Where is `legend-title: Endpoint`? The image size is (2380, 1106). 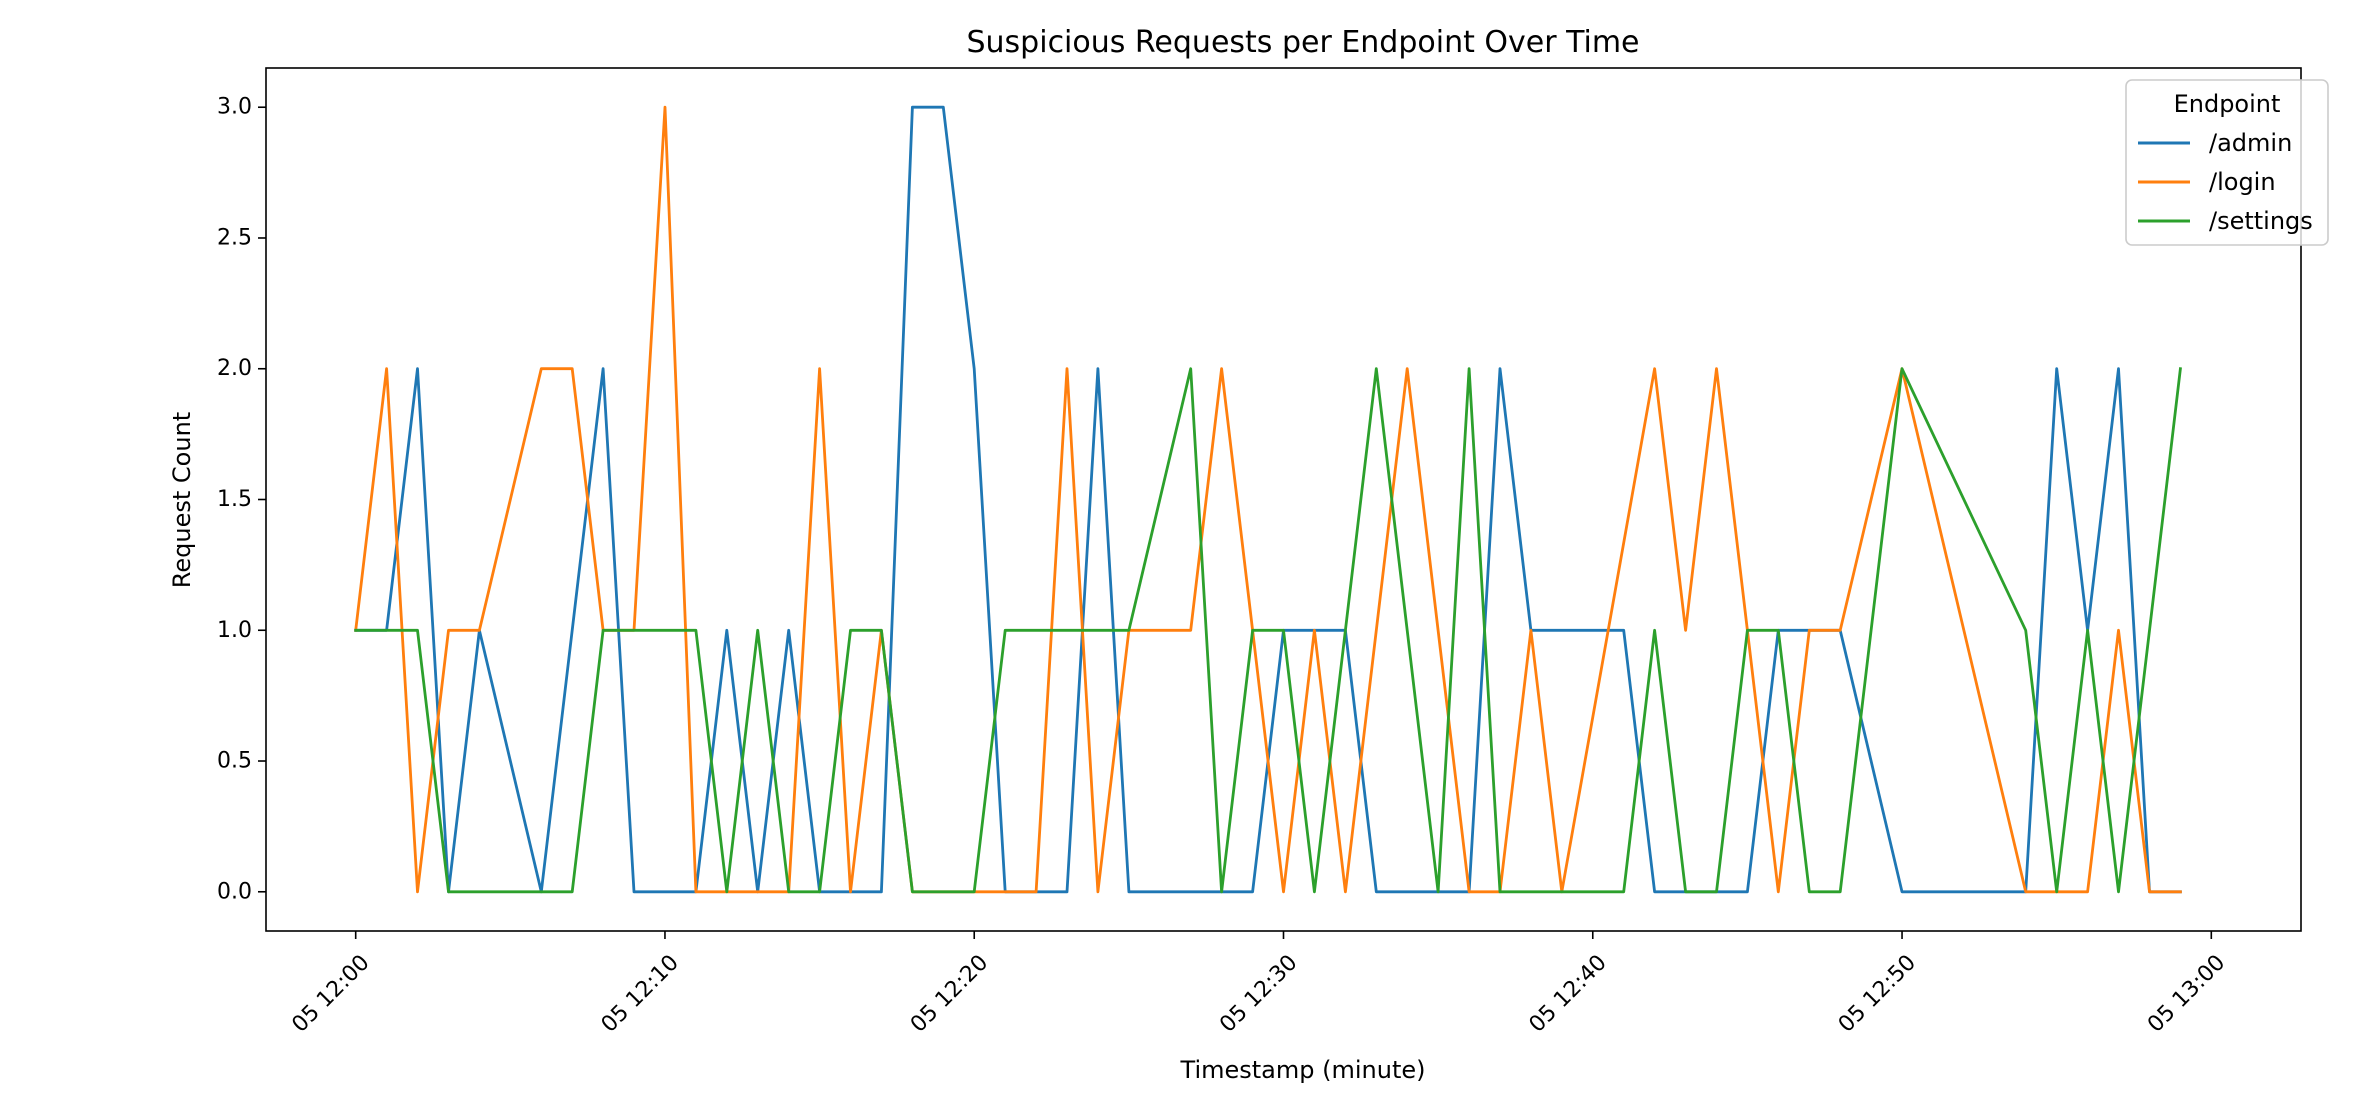
legend-title: Endpoint is located at coordinates (2227, 104).